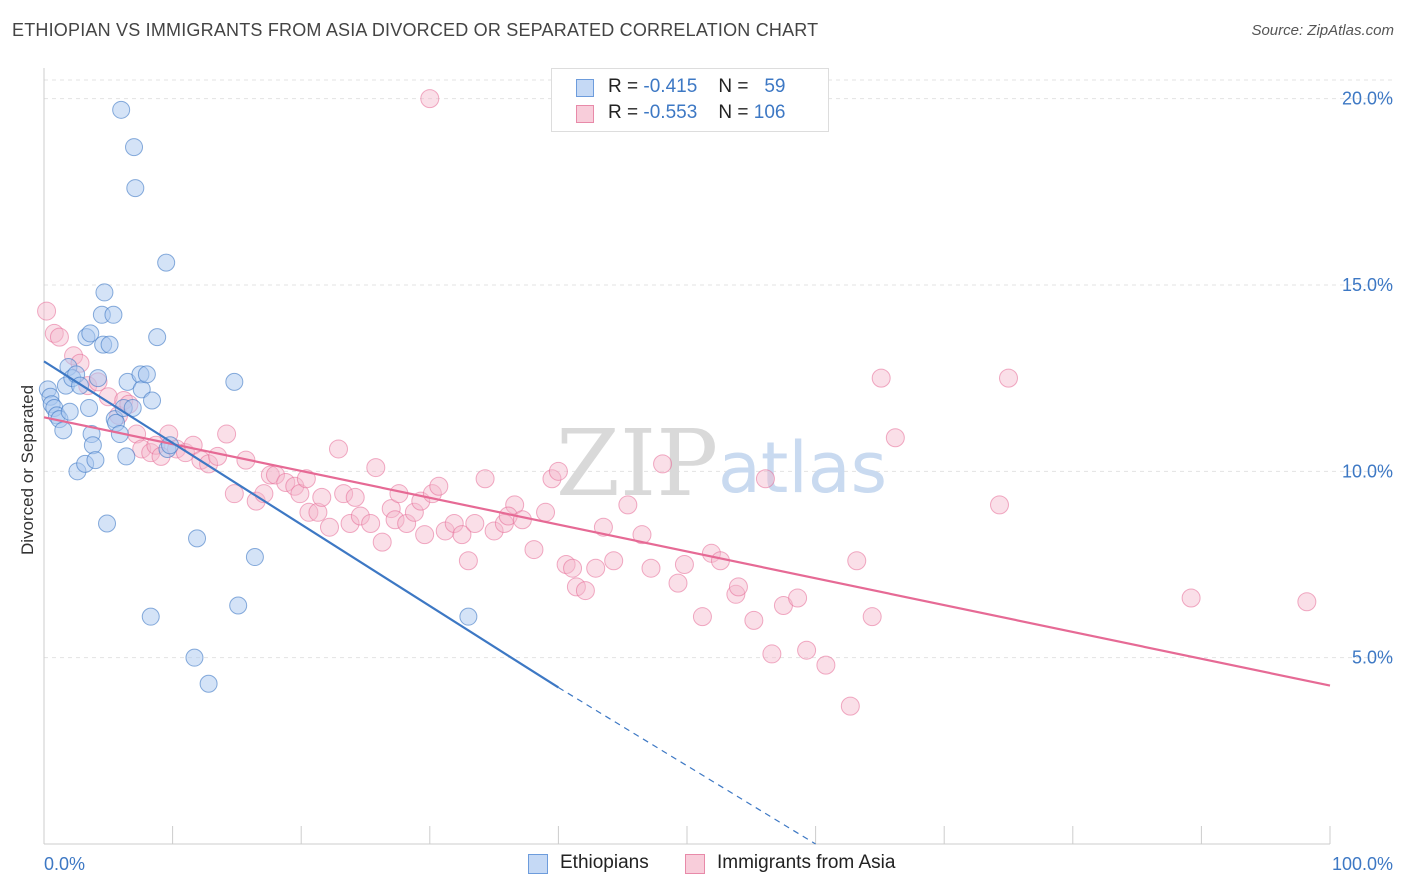 This screenshot has width=1406, height=892. Describe the element at coordinates (538, 864) in the screenshot. I see `legend-swatch-blue` at that location.